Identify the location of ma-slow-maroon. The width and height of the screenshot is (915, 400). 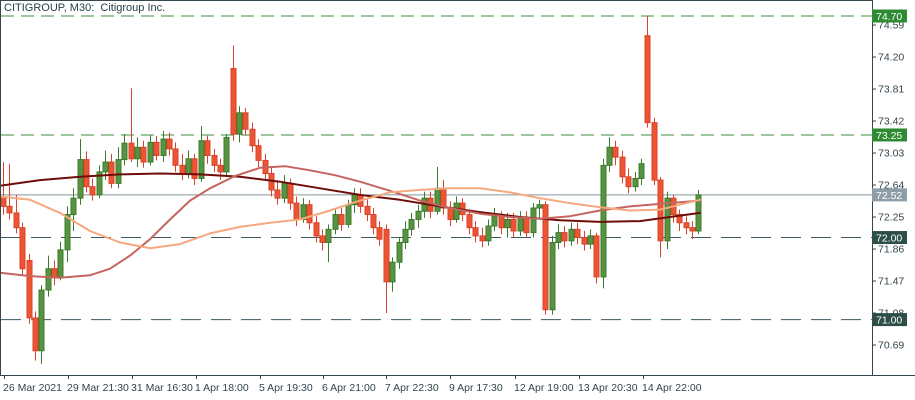
(350, 197).